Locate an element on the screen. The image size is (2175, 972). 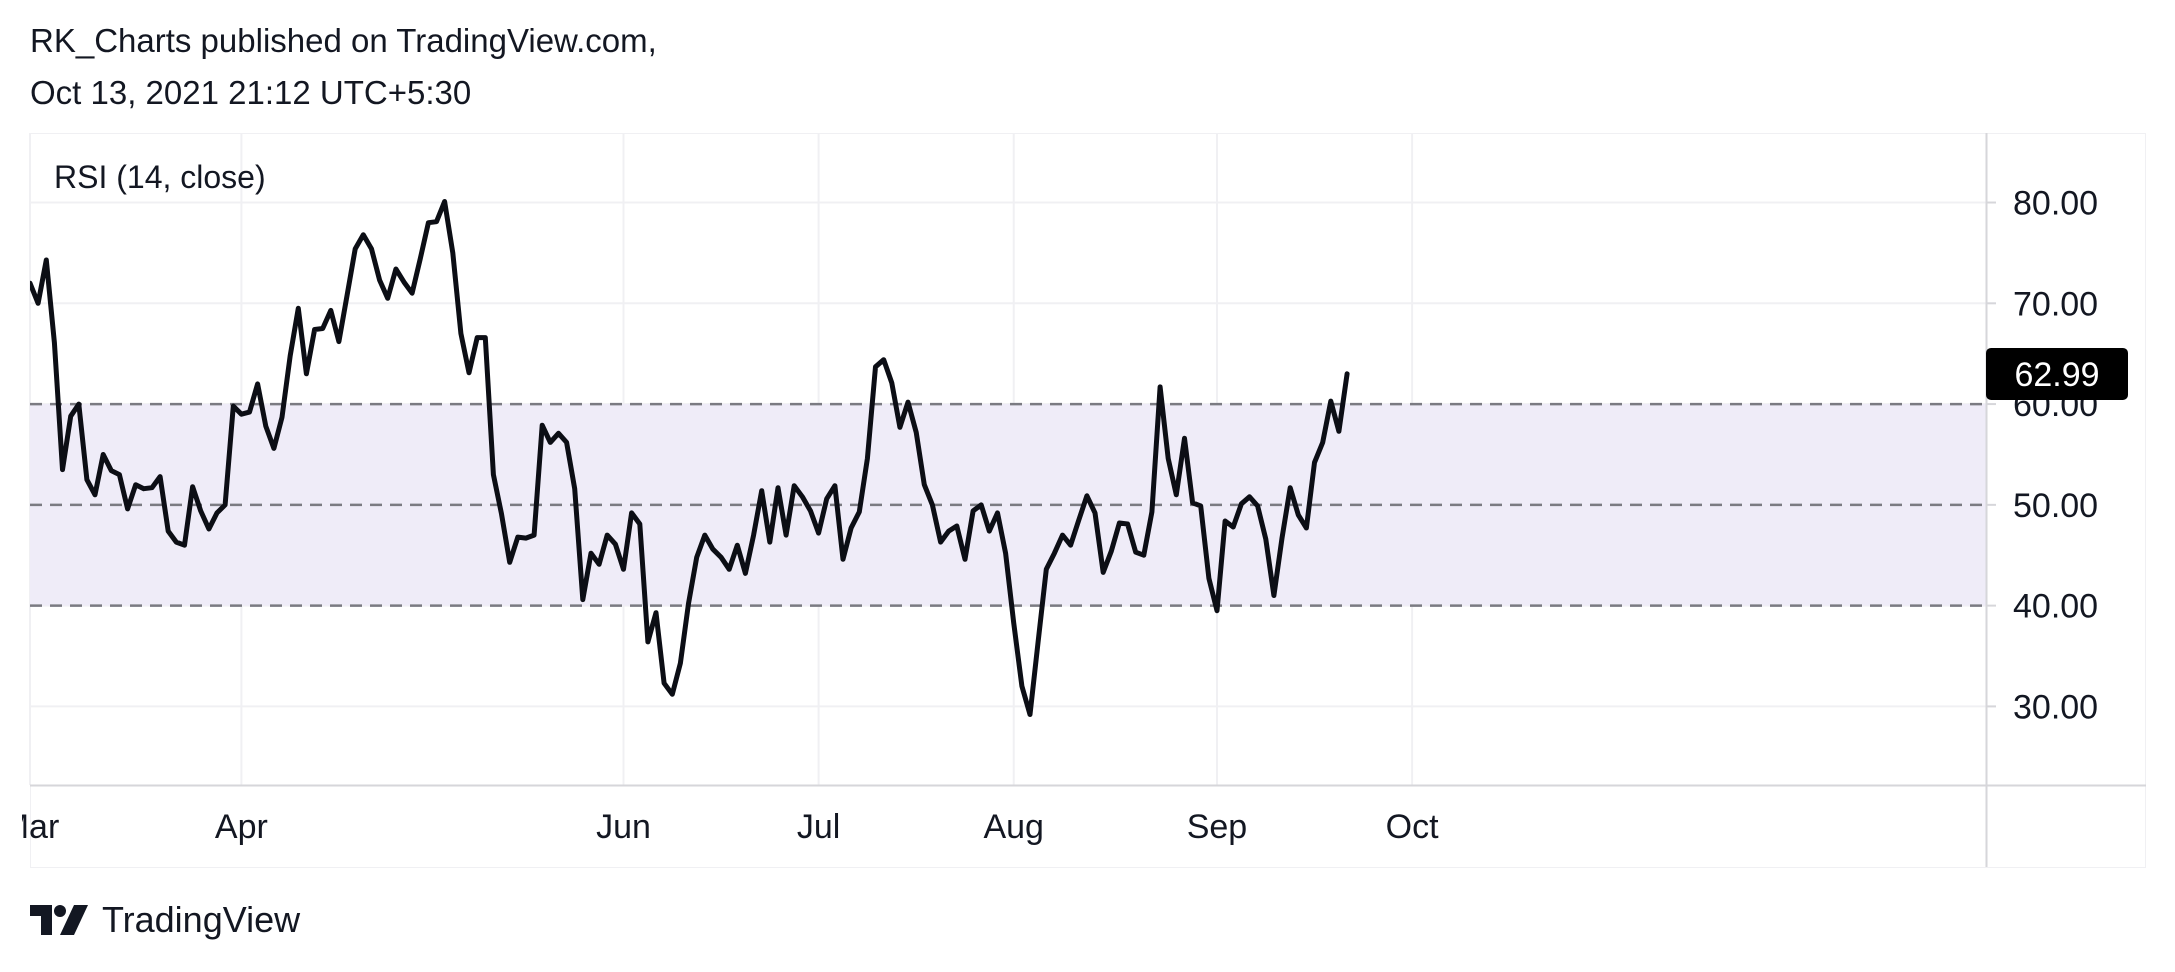
publisher-line: RK_Charts published on TradingView.com, is located at coordinates (343, 40).